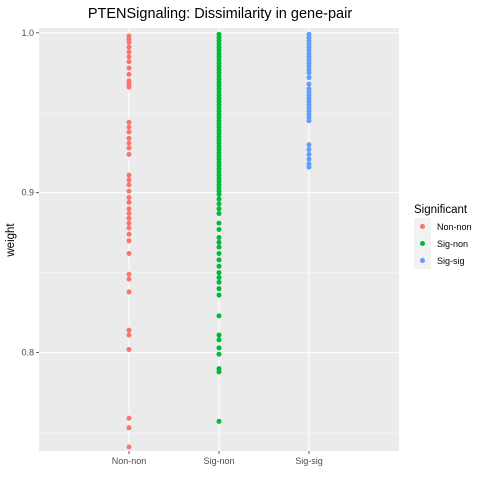  What do you see at coordinates (27, 193) in the screenshot?
I see `y-tick-label: 0.9` at bounding box center [27, 193].